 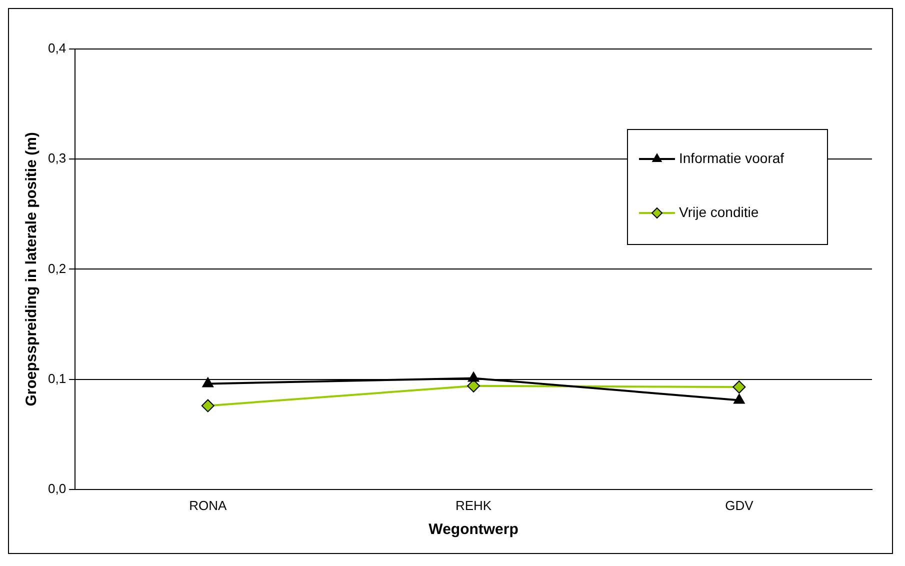 I want to click on y-axis-title: Groepsspreiding in laterale positie (m), so click(x=31, y=269).